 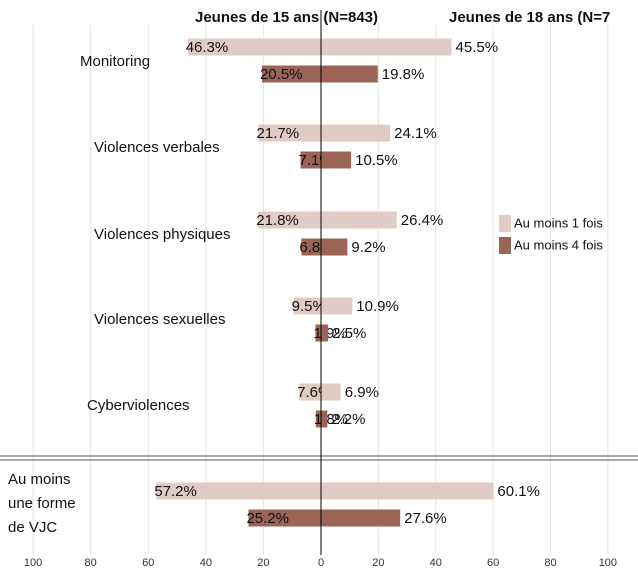 I want to click on value-label: 10.9%, so click(x=377, y=306).